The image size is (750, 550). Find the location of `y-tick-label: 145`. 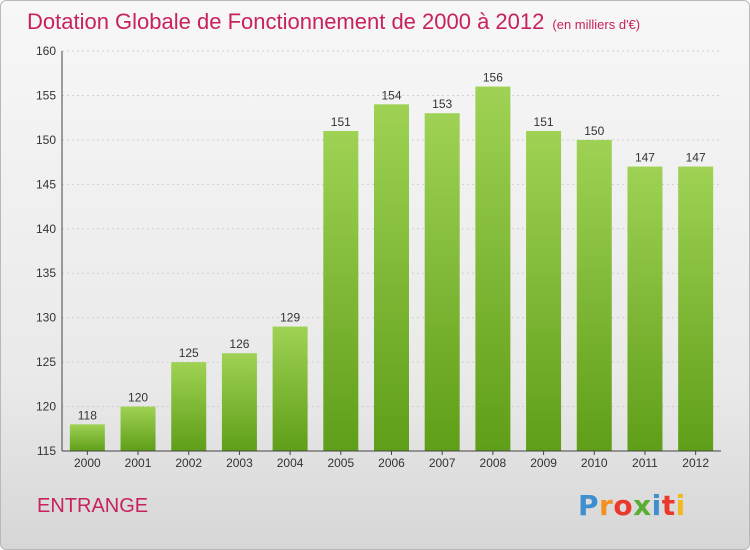

y-tick-label: 145 is located at coordinates (46, 184).